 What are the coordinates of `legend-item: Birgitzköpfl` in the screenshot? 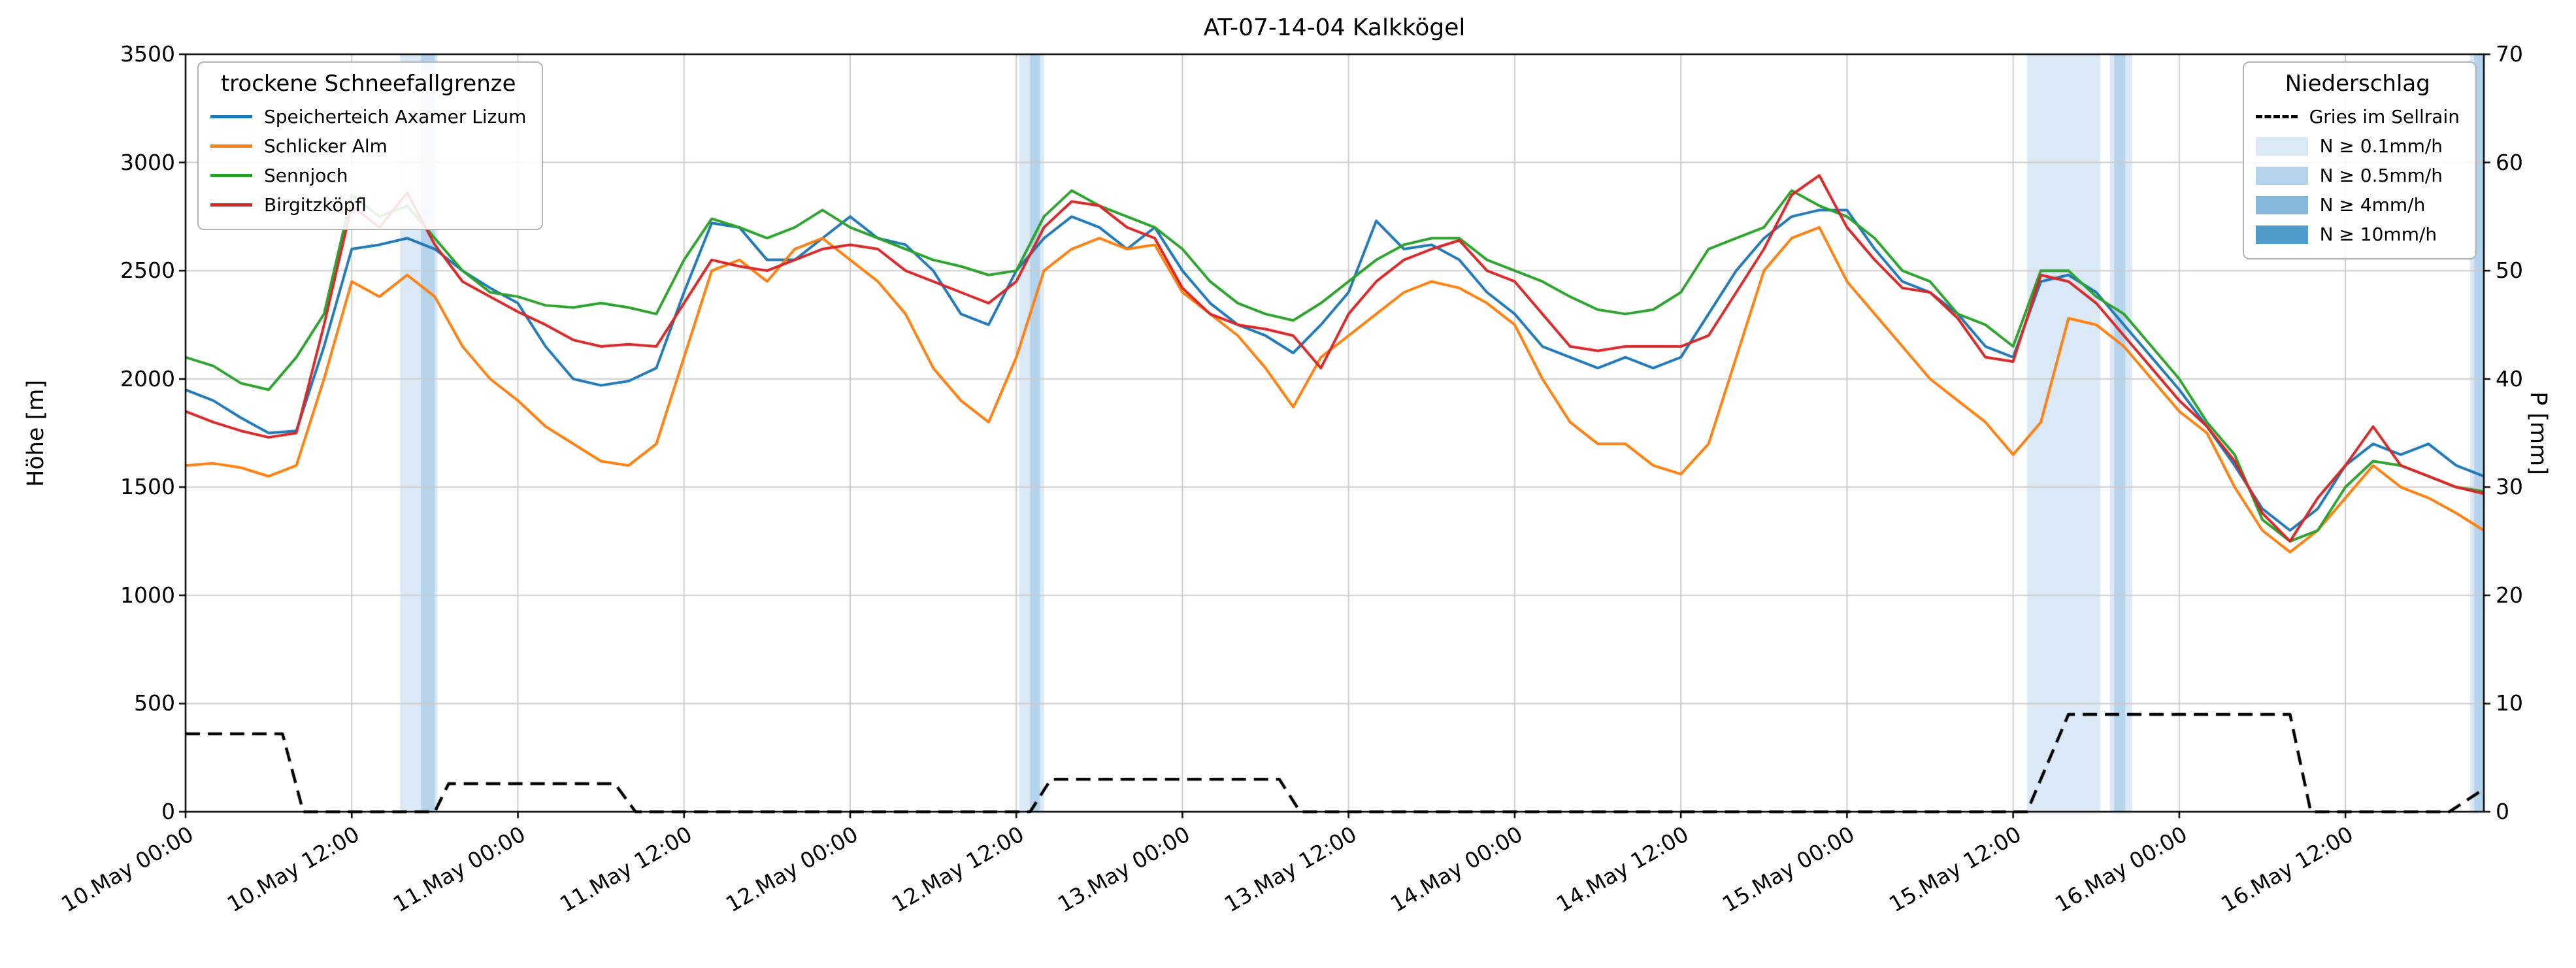 It's located at (368, 205).